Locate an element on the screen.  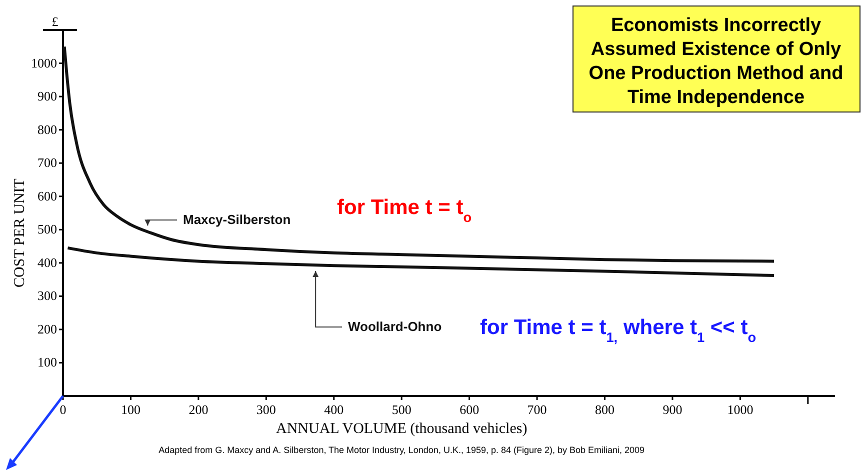
text: Economists Incorrectly Assumed Existence of Only One Production Method and Time Independence is located at coordinates (716, 61).